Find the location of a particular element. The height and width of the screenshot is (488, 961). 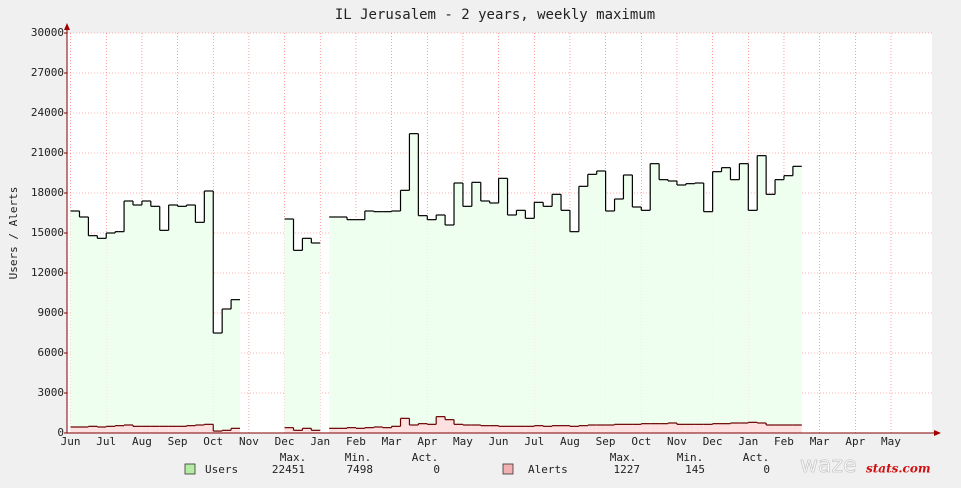

y-axis-label: Users / Alerts is located at coordinates (13, 233).